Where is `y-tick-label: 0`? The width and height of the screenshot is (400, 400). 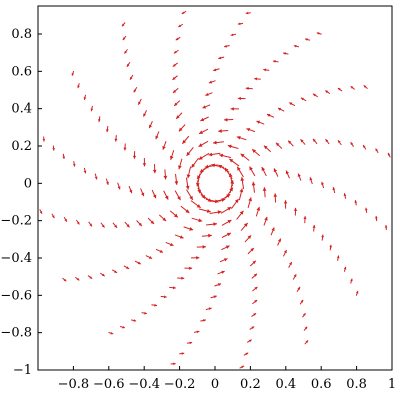
y-tick-label: 0 is located at coordinates (28, 183).